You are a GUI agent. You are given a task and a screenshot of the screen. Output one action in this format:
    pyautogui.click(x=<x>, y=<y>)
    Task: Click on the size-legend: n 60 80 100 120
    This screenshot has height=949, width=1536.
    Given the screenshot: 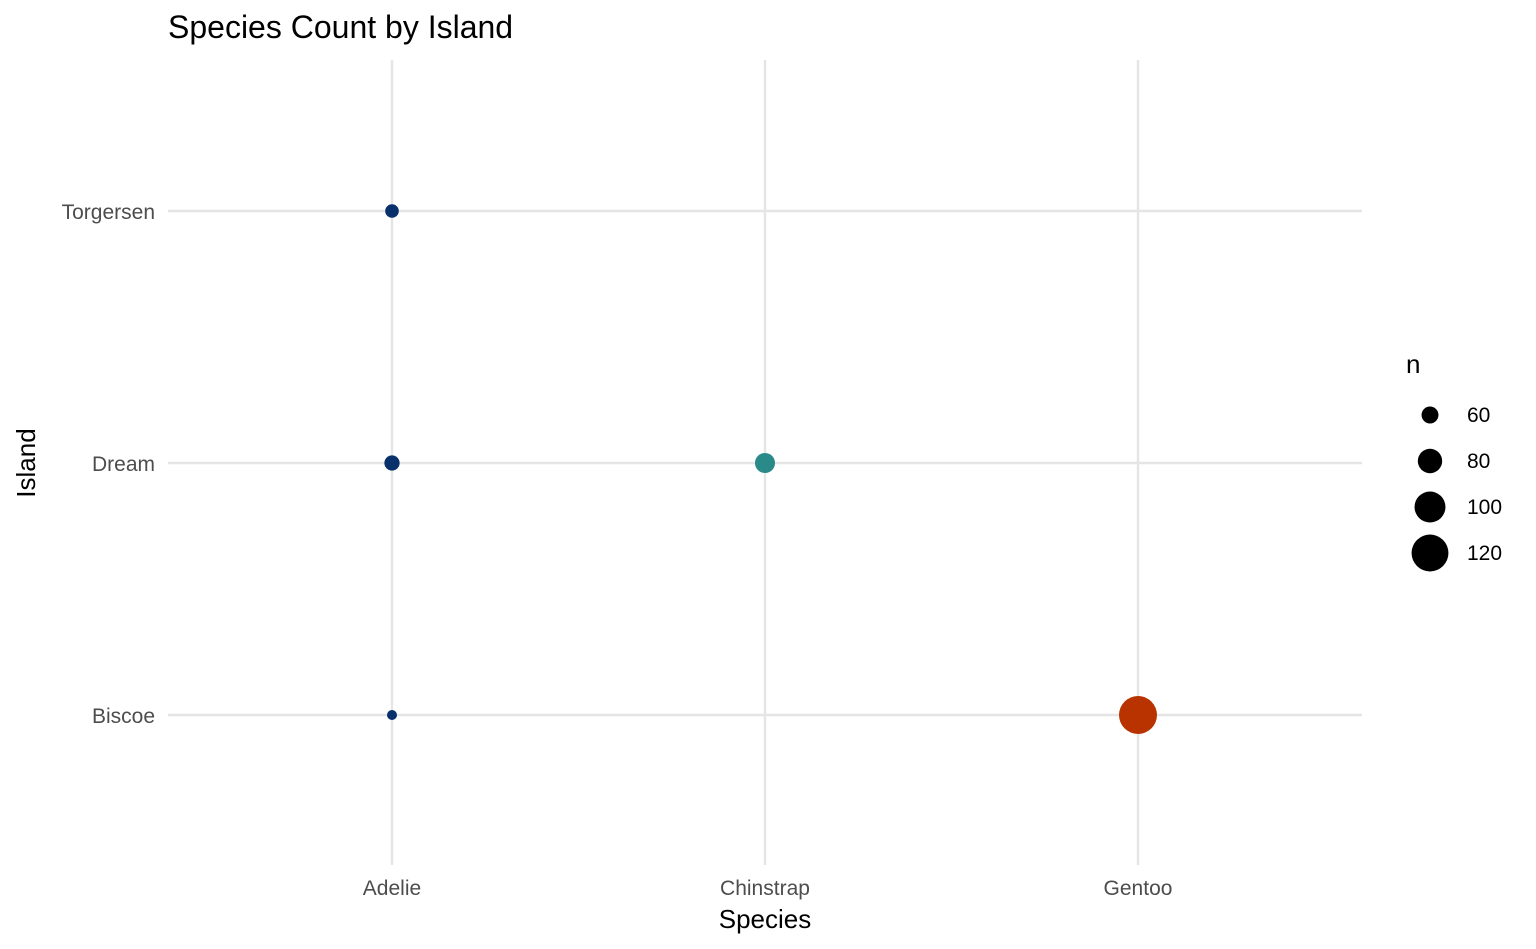 What is the action you would take?
    pyautogui.click(x=1454, y=460)
    